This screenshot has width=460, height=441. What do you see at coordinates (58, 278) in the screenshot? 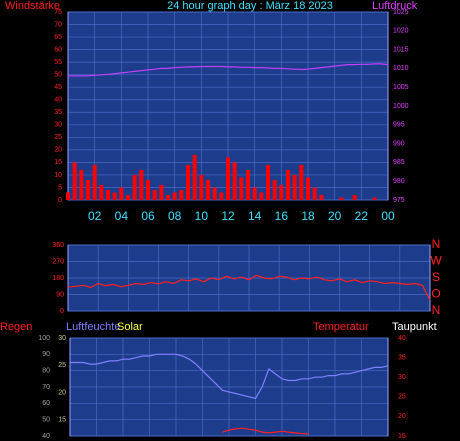
I see `y-tick-label: 180` at bounding box center [58, 278].